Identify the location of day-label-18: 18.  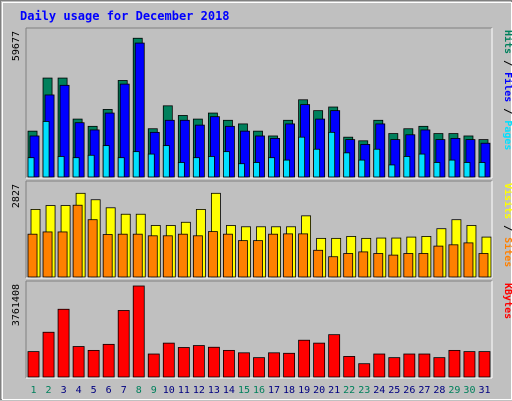
(289, 390).